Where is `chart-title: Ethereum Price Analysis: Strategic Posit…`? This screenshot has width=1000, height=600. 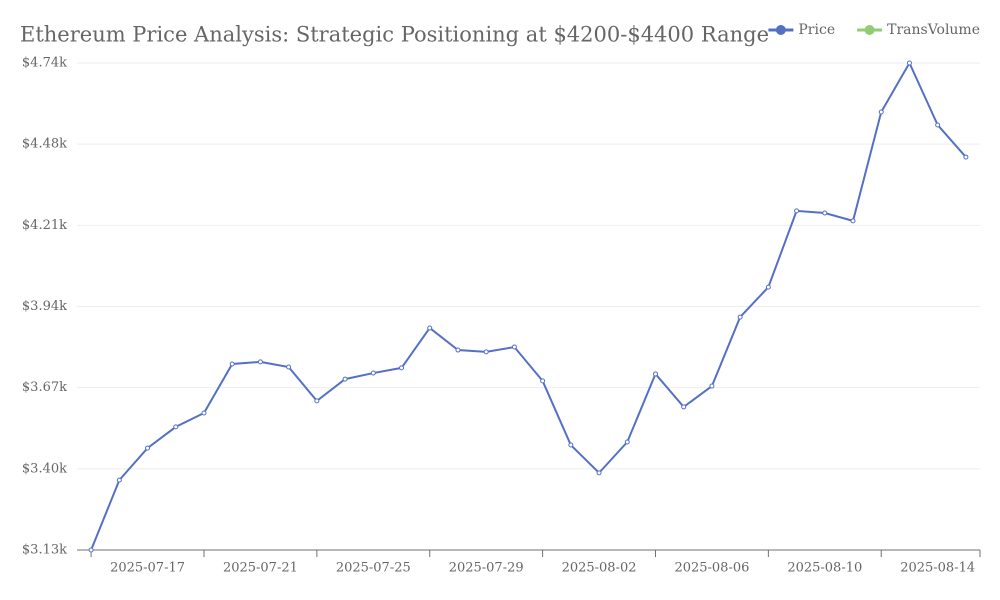
chart-title: Ethereum Price Analysis: Strategic Posit… is located at coordinates (394, 35).